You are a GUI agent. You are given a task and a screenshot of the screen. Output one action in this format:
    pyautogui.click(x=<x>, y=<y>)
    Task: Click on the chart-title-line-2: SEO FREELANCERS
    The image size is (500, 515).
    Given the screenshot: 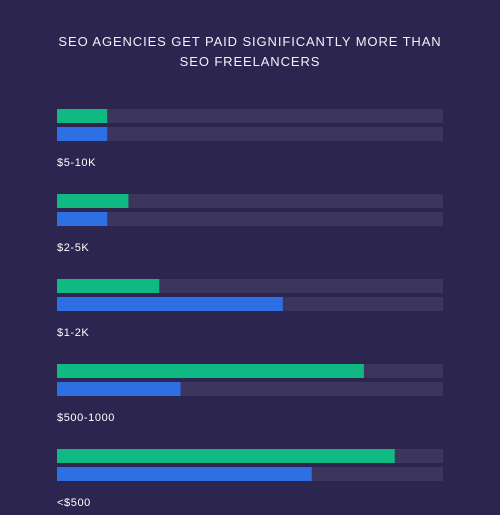 What is the action you would take?
    pyautogui.click(x=250, y=61)
    